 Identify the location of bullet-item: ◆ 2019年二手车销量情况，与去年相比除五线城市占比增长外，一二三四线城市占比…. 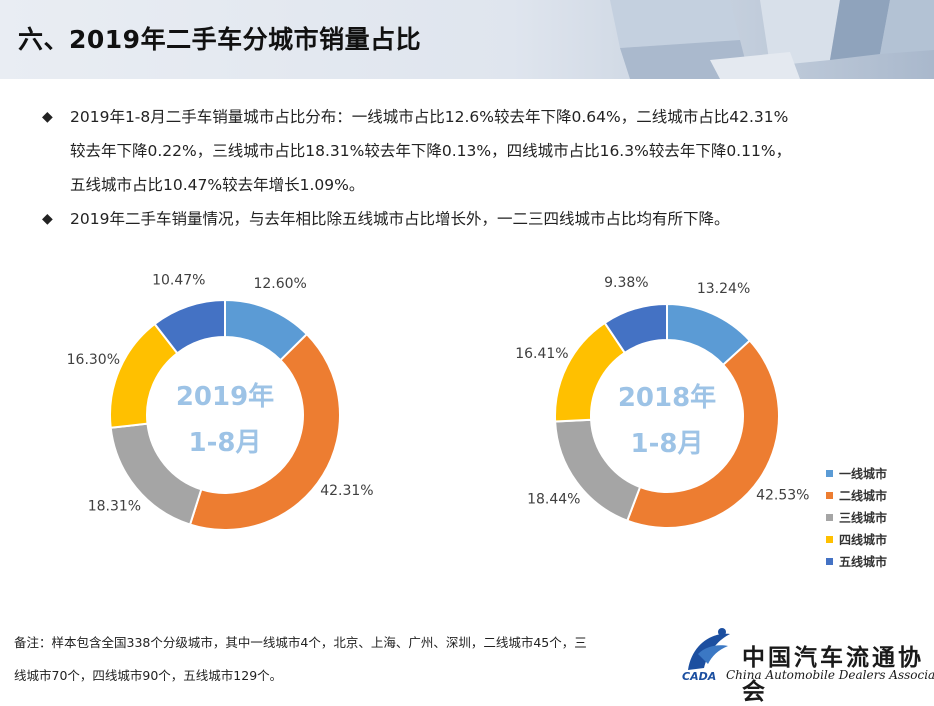
(482, 219).